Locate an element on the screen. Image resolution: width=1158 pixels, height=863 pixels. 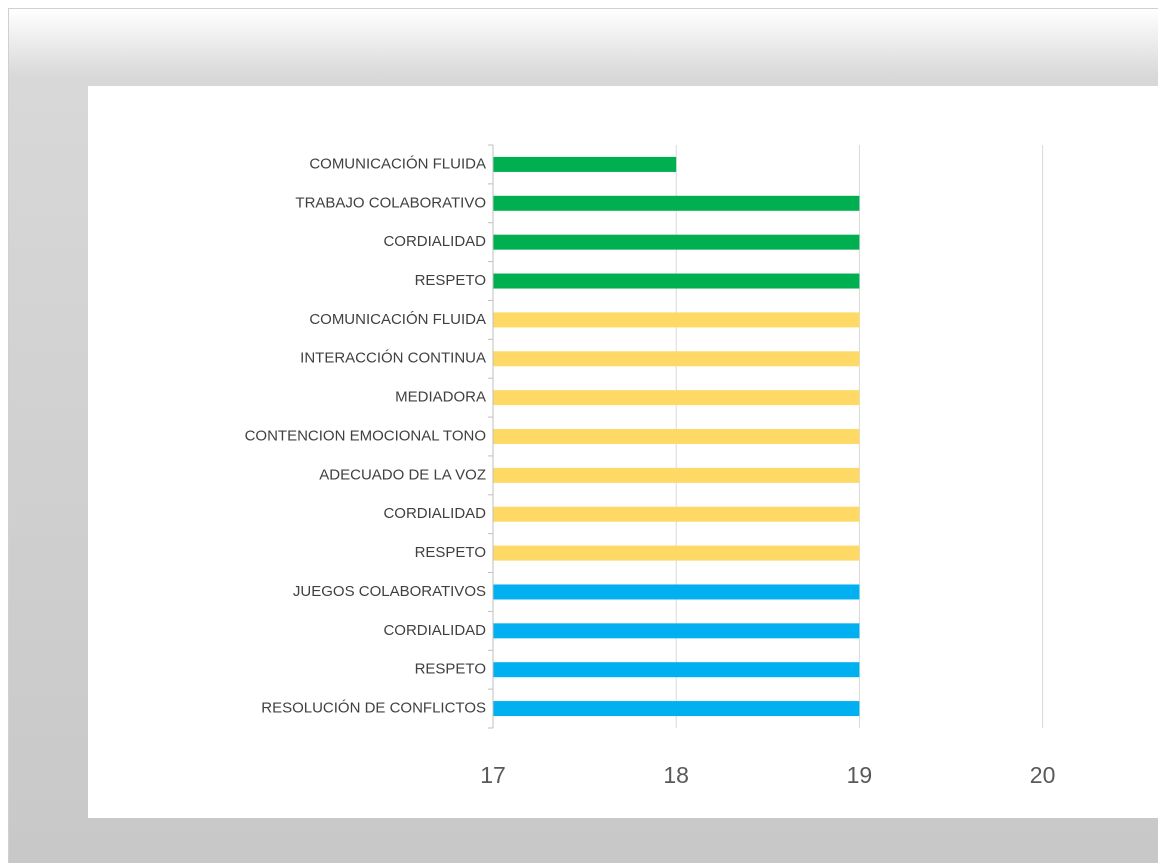
y-tick-label: TRABAJO COLABORATIVO is located at coordinates (390, 202).